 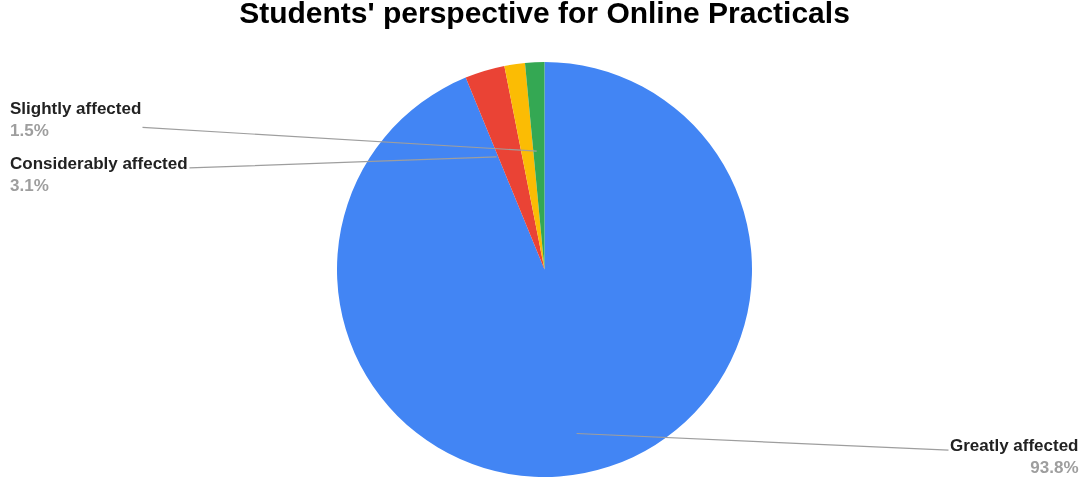 I want to click on slice-label: Greatly affected, so click(x=1014, y=445).